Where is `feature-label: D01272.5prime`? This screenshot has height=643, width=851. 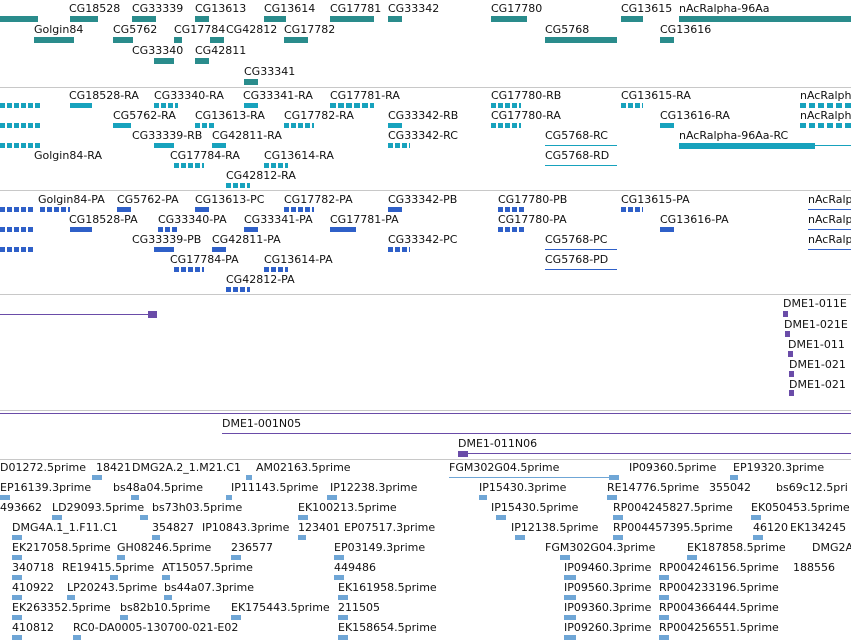
feature-label: D01272.5prime is located at coordinates (43, 467).